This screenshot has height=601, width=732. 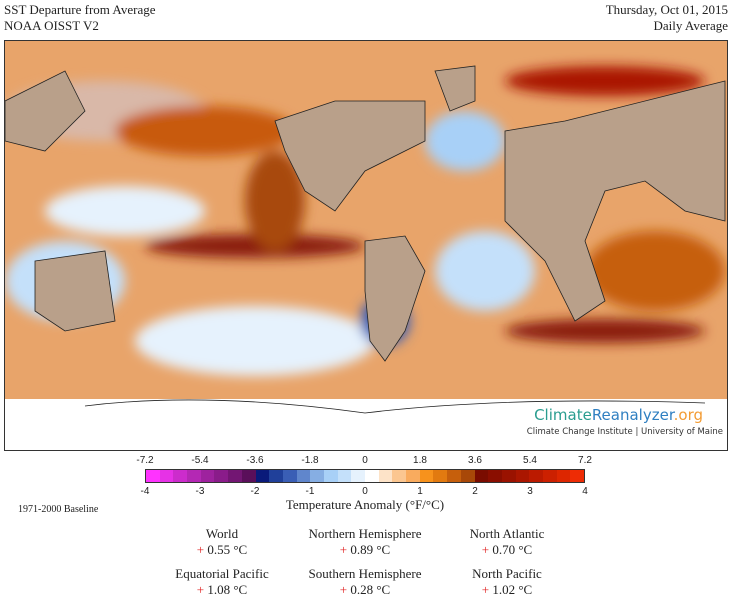 What do you see at coordinates (507, 573) in the screenshot?
I see `region-label: North Pacific` at bounding box center [507, 573].